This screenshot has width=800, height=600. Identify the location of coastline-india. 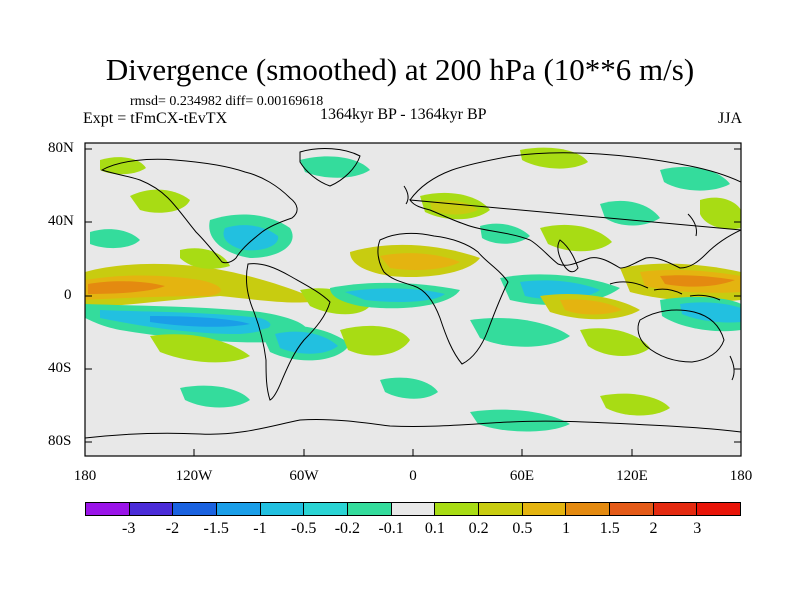
(568, 256).